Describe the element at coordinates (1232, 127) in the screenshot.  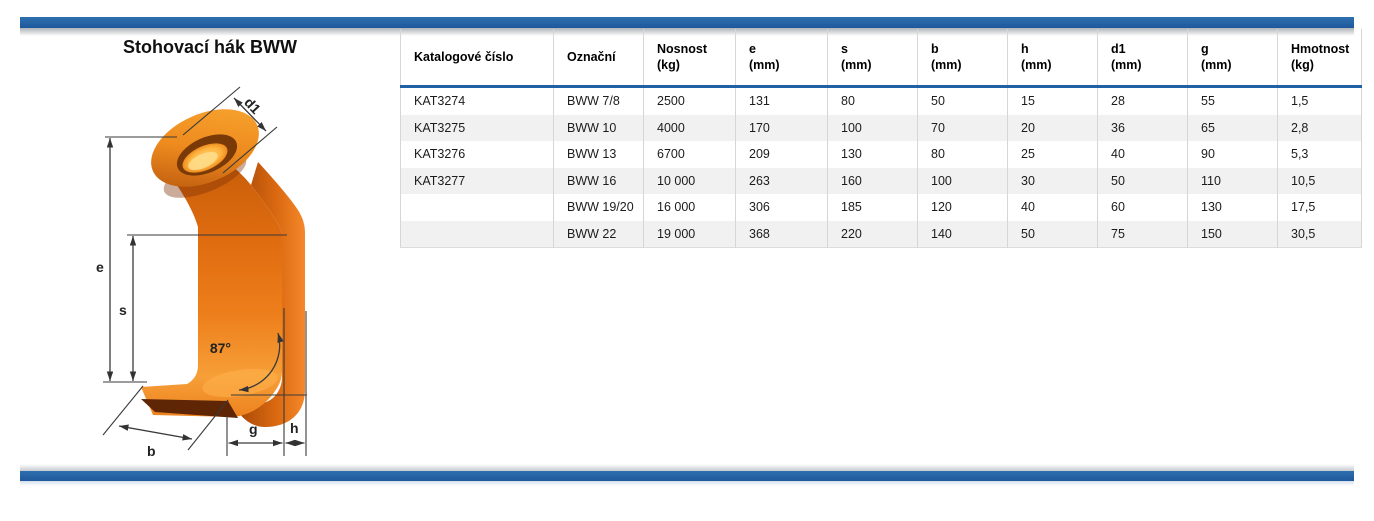
I see `table-cell: 65` at that location.